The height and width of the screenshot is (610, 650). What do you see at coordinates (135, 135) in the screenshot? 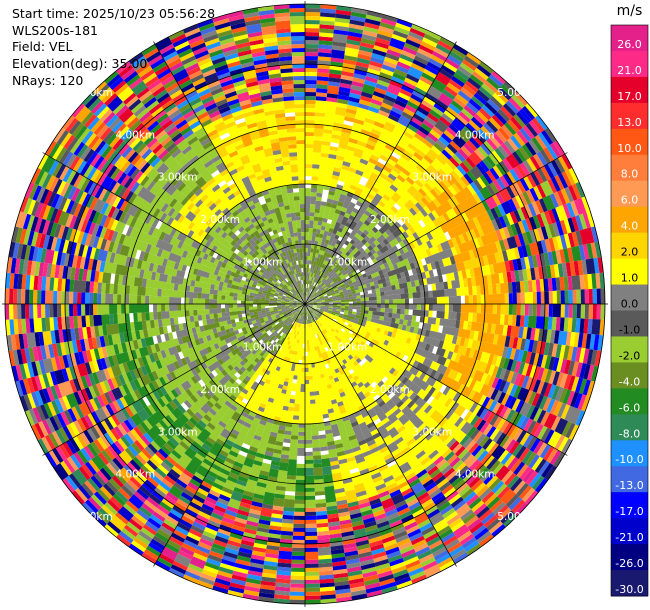
I see `range-ring-label: 4.00km` at bounding box center [135, 135].